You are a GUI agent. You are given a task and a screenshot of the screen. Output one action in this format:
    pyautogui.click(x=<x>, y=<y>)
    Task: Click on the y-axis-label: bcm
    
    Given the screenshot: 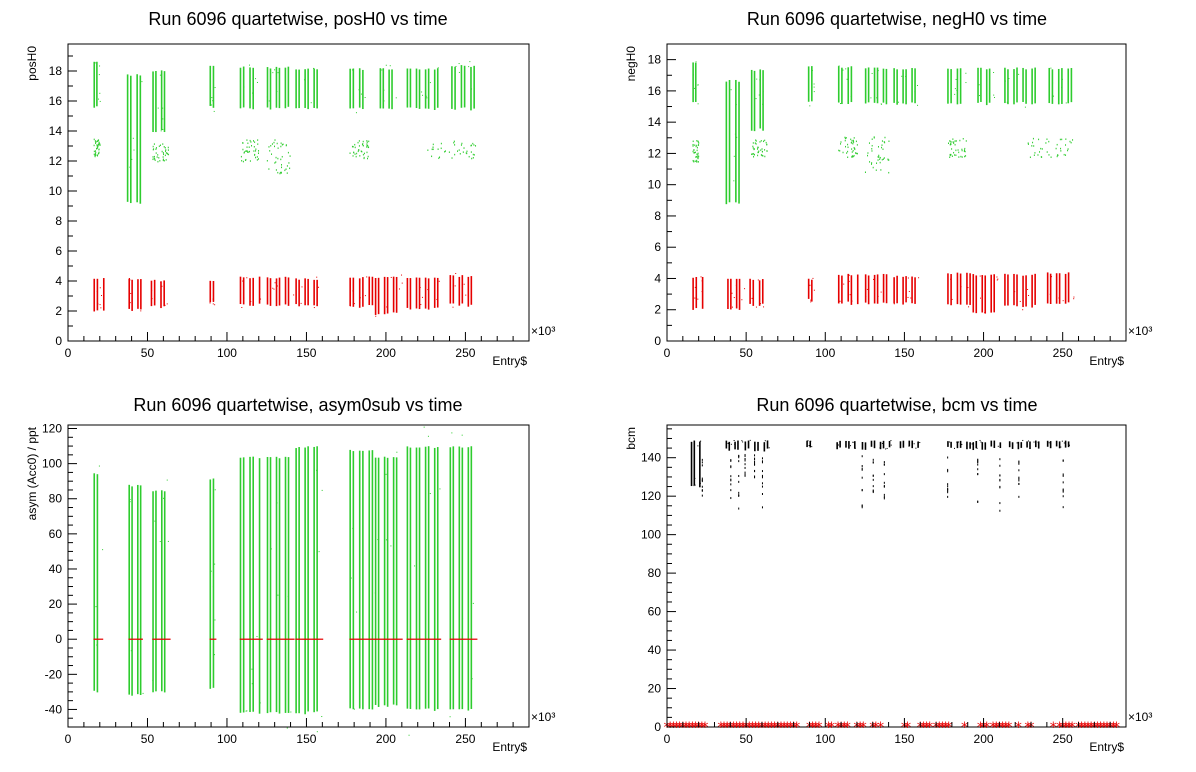 What is the action you would take?
    pyautogui.click(x=631, y=438)
    